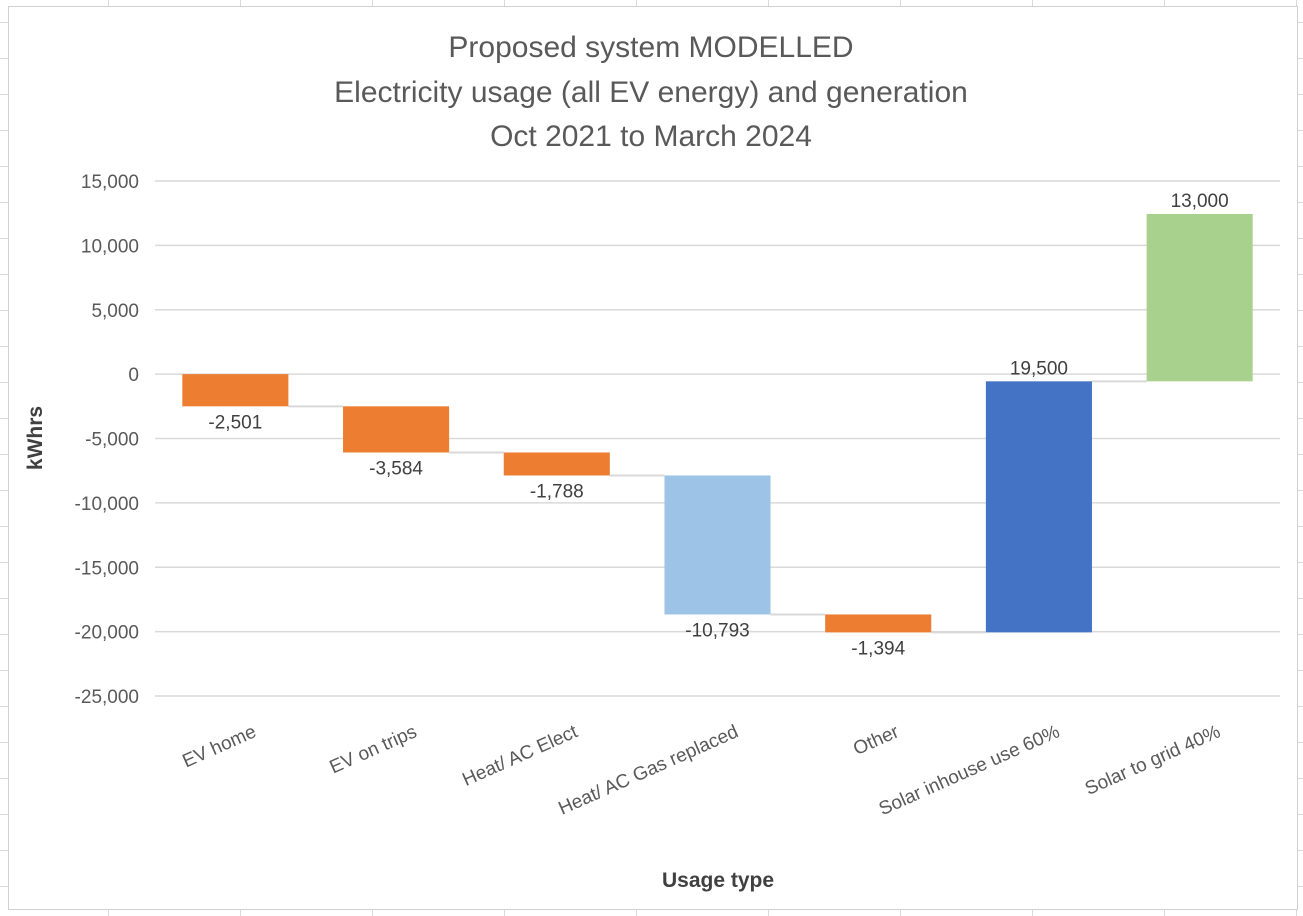  I want to click on x-axis-title: Usage type, so click(718, 880).